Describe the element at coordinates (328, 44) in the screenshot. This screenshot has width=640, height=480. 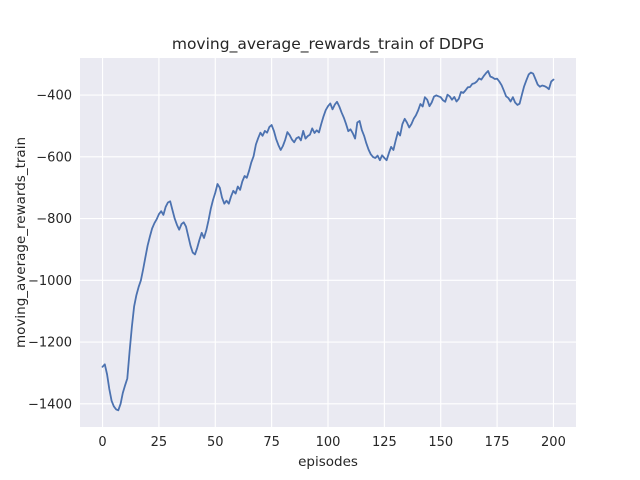
I see `chart-title: moving_average_rewards_train of DDPG` at that location.